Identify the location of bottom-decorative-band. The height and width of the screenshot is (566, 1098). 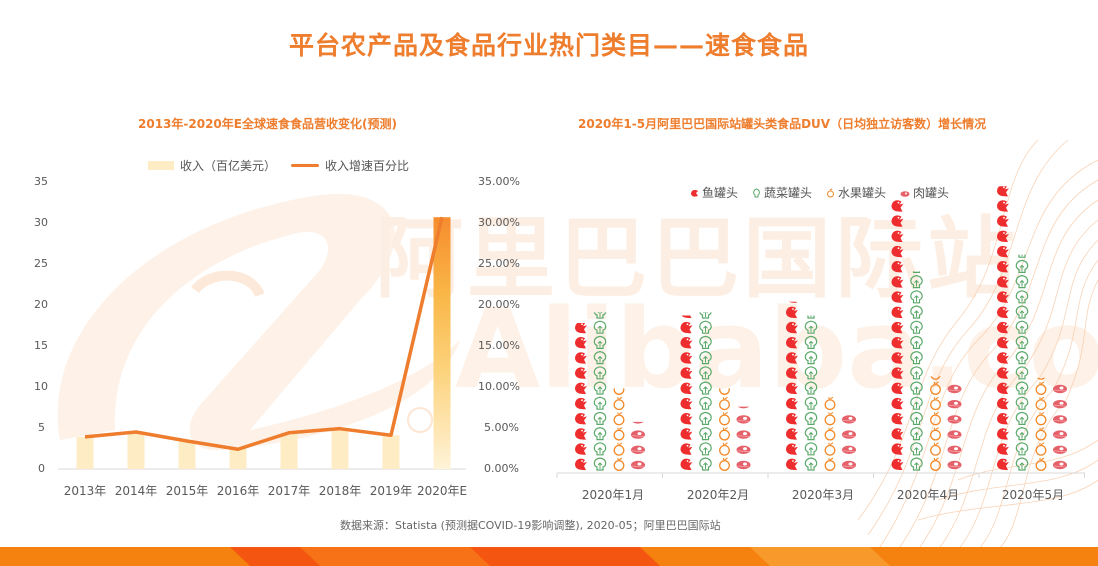
(549, 556).